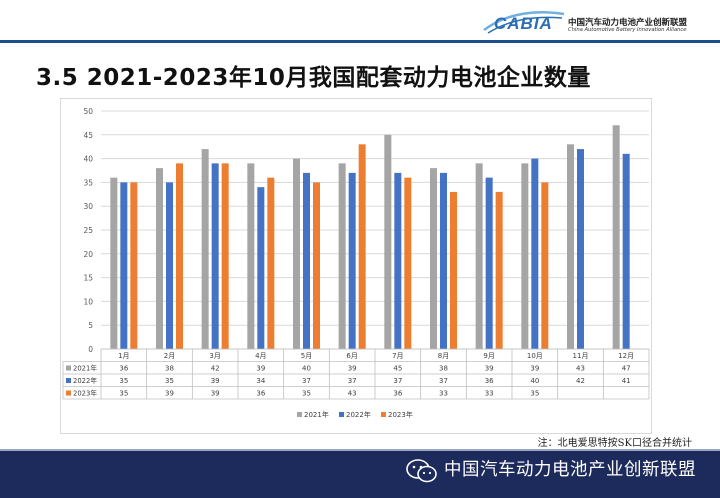 The image size is (720, 498). Describe the element at coordinates (88, 301) in the screenshot. I see `y-tick-label: 10` at that location.